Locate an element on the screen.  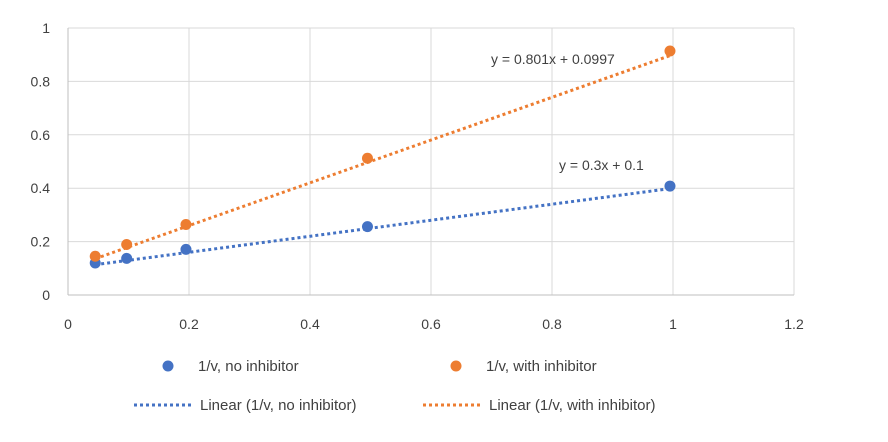
x-tick-label: 0.4 is located at coordinates (310, 324).